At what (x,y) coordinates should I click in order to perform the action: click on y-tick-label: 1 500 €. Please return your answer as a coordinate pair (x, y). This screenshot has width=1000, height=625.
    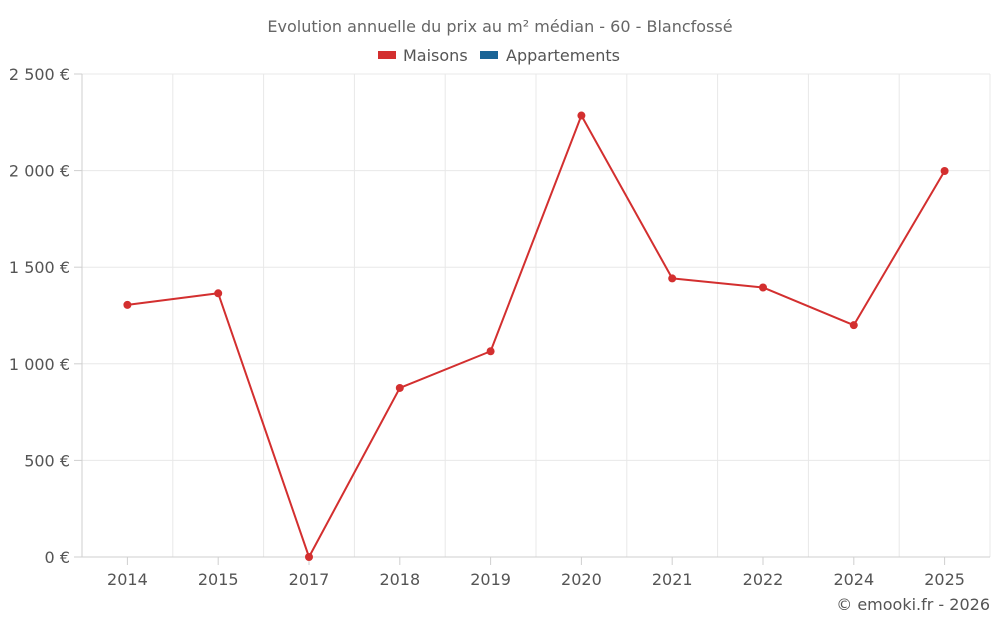
    Looking at the image, I should click on (39, 267).